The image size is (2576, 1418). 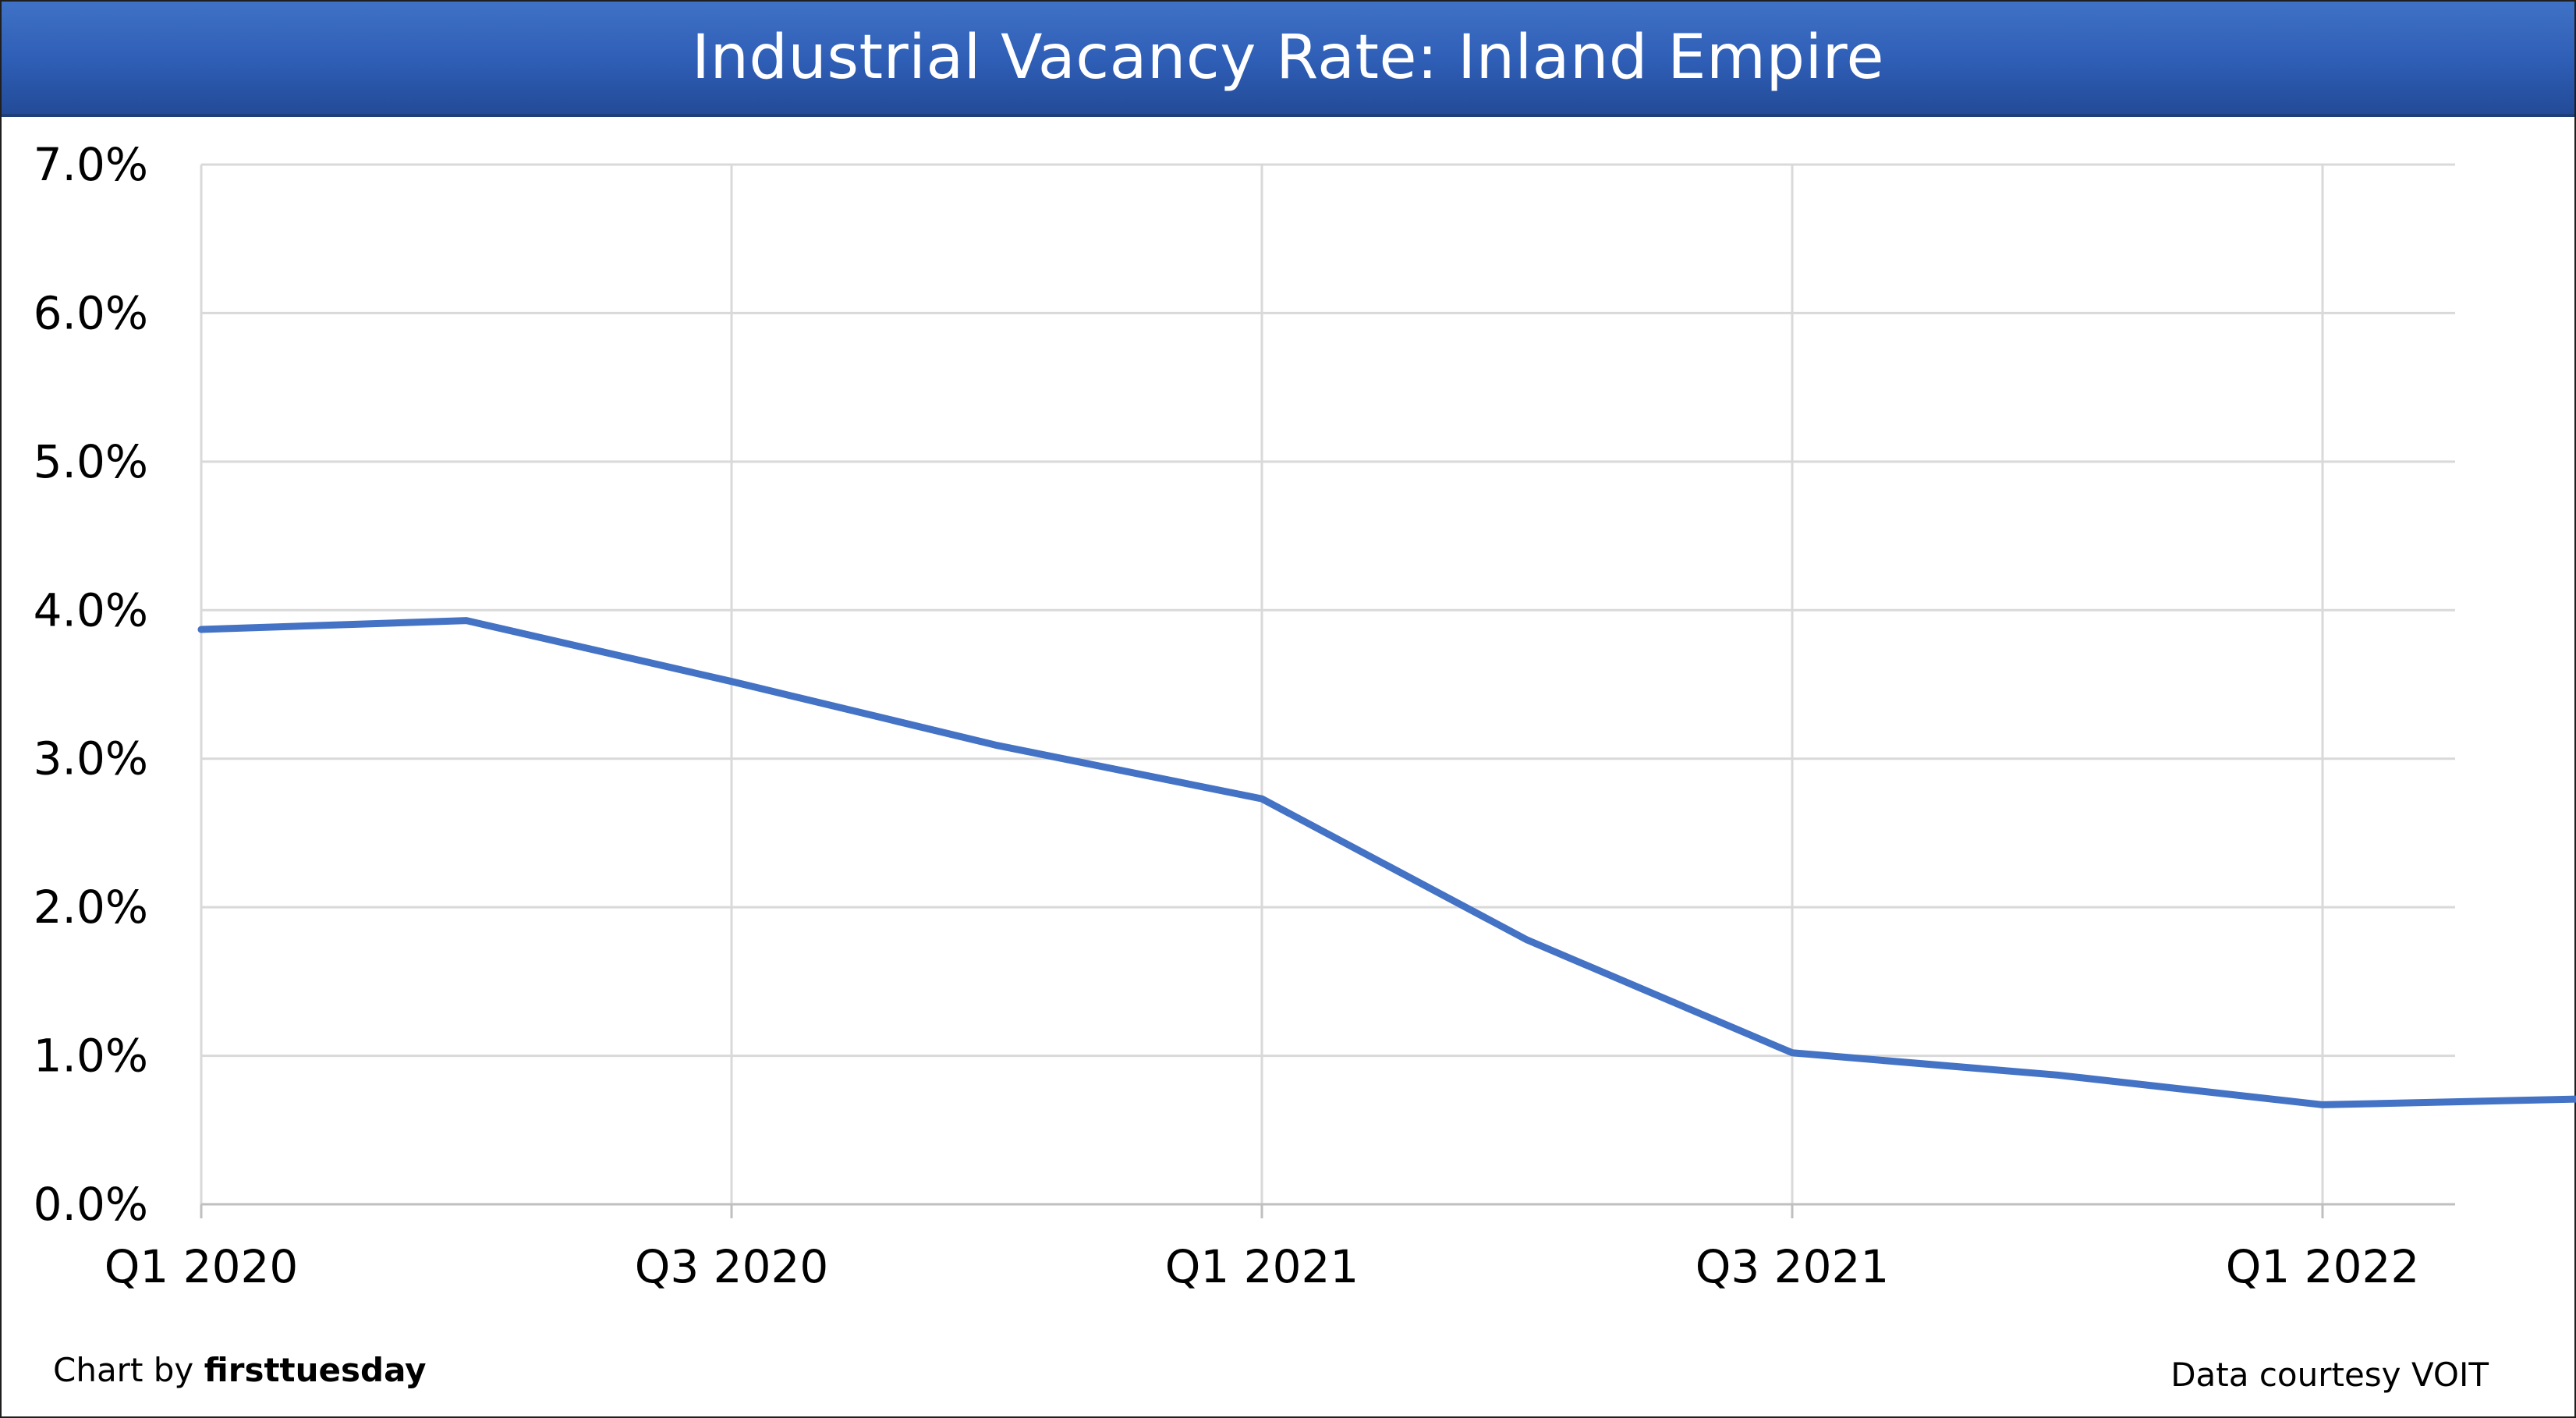 I want to click on y-tick-label: 0.0%, so click(x=91, y=1204).